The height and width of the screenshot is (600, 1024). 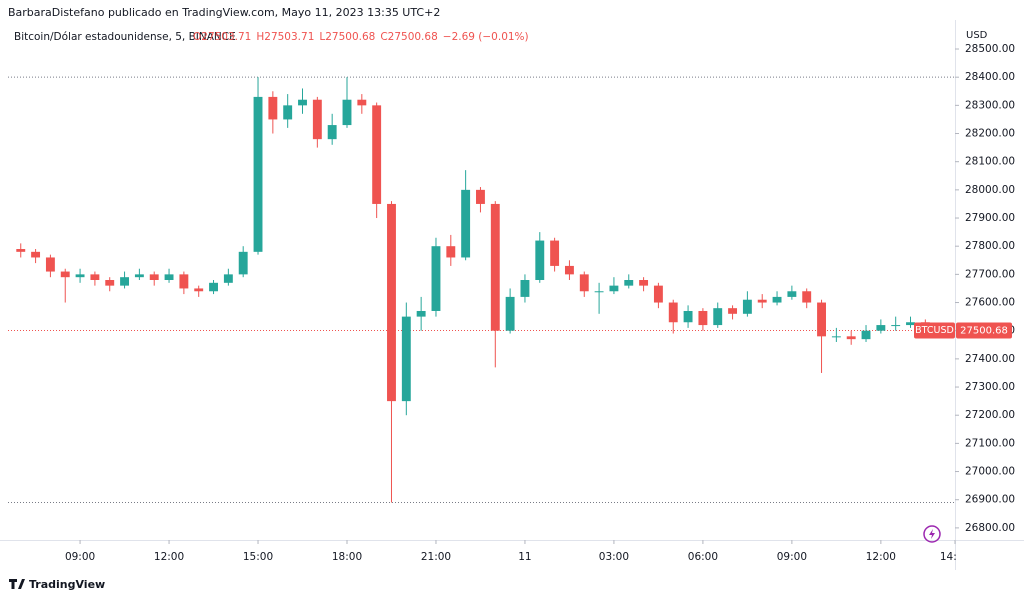 What do you see at coordinates (486, 37) in the screenshot?
I see `ohlc-value: −2.69 (−0.01%)` at bounding box center [486, 37].